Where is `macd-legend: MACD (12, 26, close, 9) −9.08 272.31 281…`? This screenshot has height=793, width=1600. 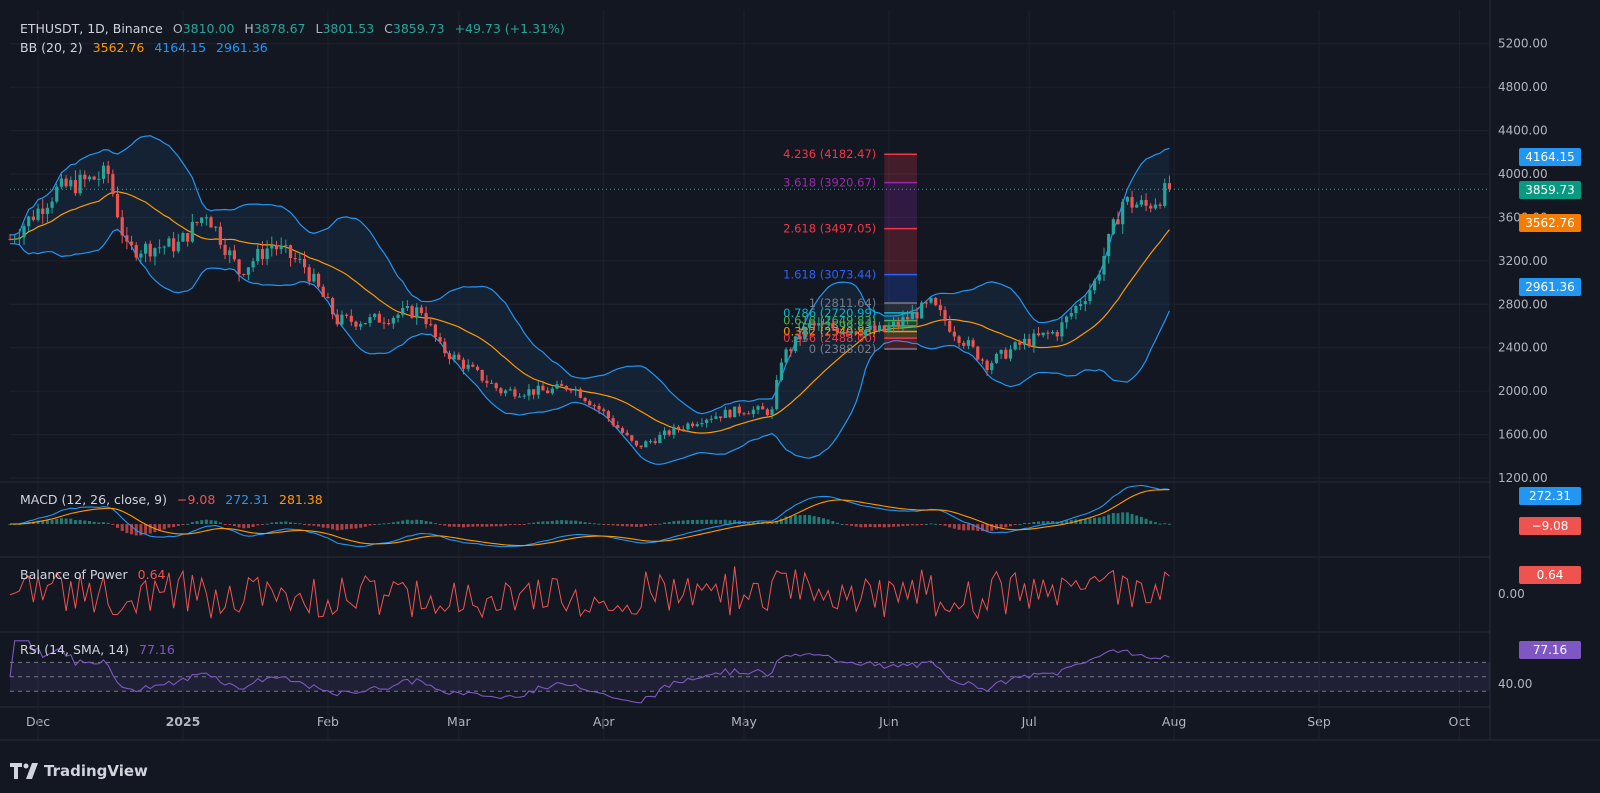
macd-legend: MACD (12, 26, close, 9) −9.08 272.31 281… is located at coordinates (174, 499).